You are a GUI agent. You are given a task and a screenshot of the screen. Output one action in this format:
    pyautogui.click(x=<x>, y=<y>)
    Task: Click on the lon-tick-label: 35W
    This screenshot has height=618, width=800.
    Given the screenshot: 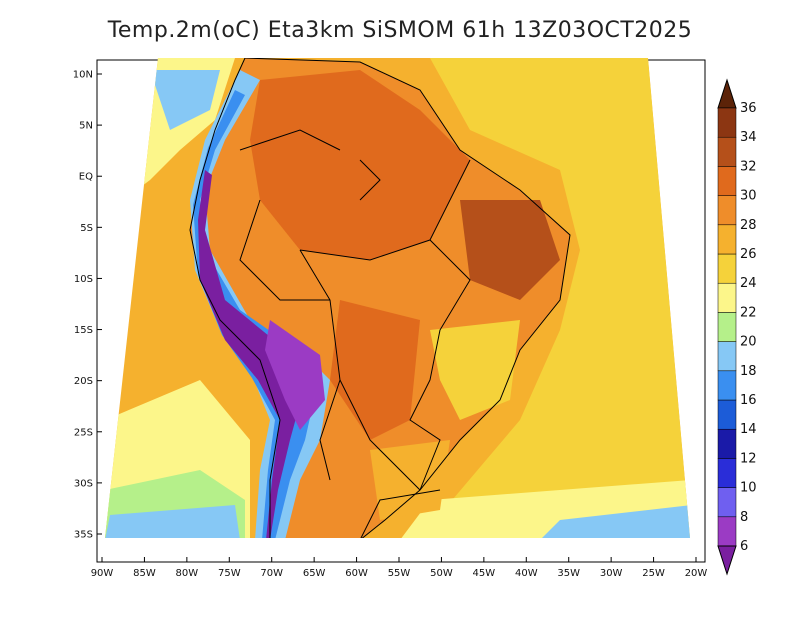 What is the action you would take?
    pyautogui.click(x=568, y=573)
    